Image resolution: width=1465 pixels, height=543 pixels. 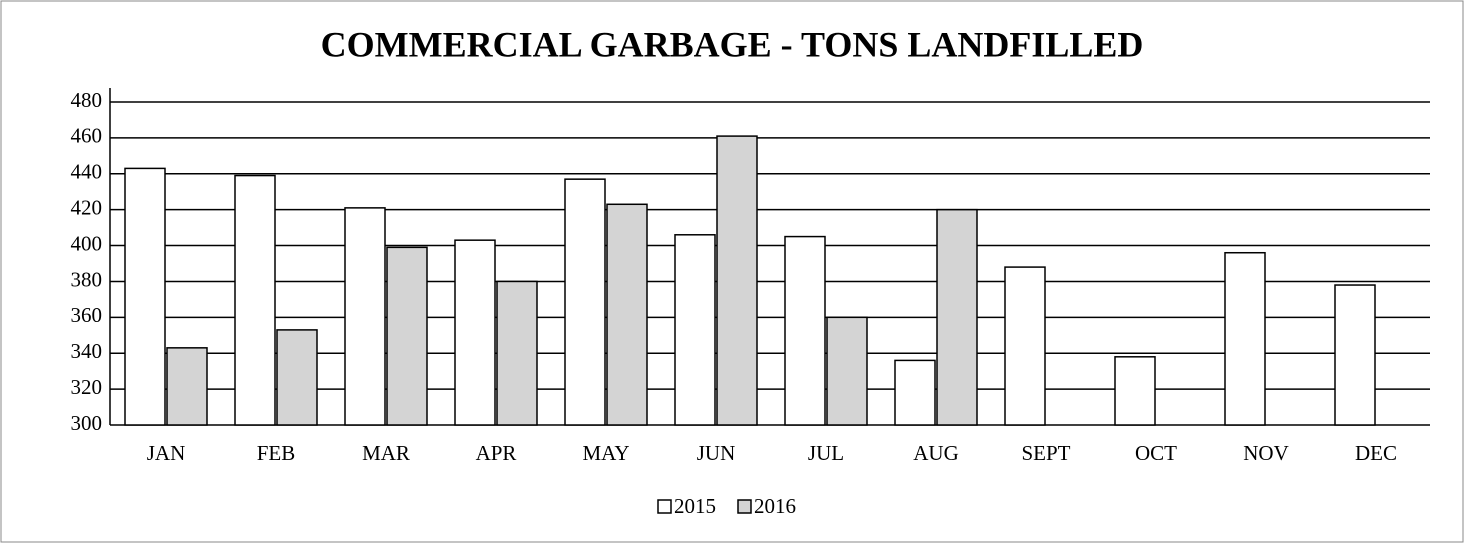 What do you see at coordinates (166, 453) in the screenshot?
I see `x-tick-label: JAN` at bounding box center [166, 453].